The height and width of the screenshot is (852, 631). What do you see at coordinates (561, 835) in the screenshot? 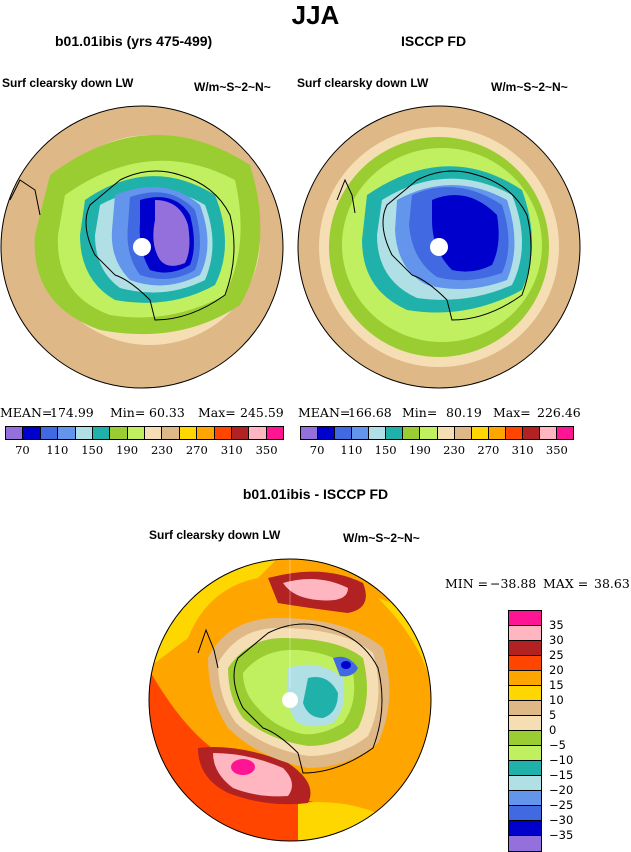
I see `colorbar-tick-label: −35` at bounding box center [561, 835].